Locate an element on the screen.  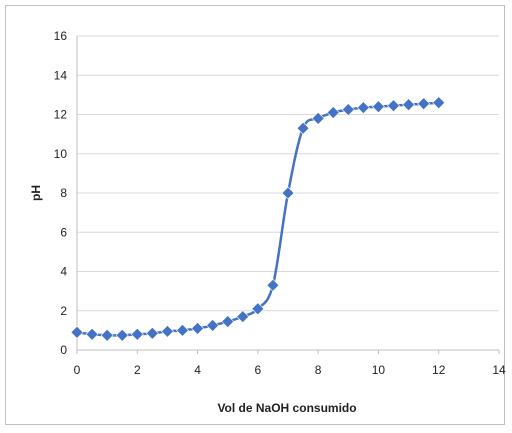
y-tick-0: 0 is located at coordinates (63, 350).